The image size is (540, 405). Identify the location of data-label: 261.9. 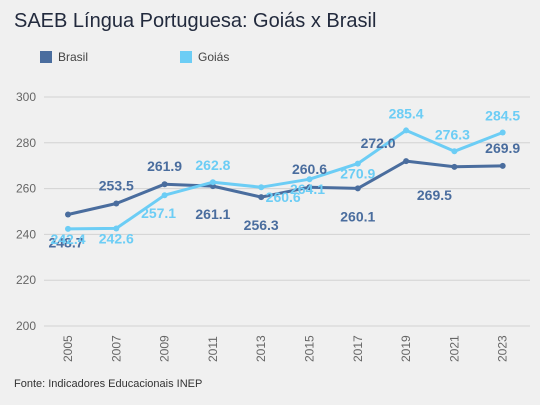
(164, 166).